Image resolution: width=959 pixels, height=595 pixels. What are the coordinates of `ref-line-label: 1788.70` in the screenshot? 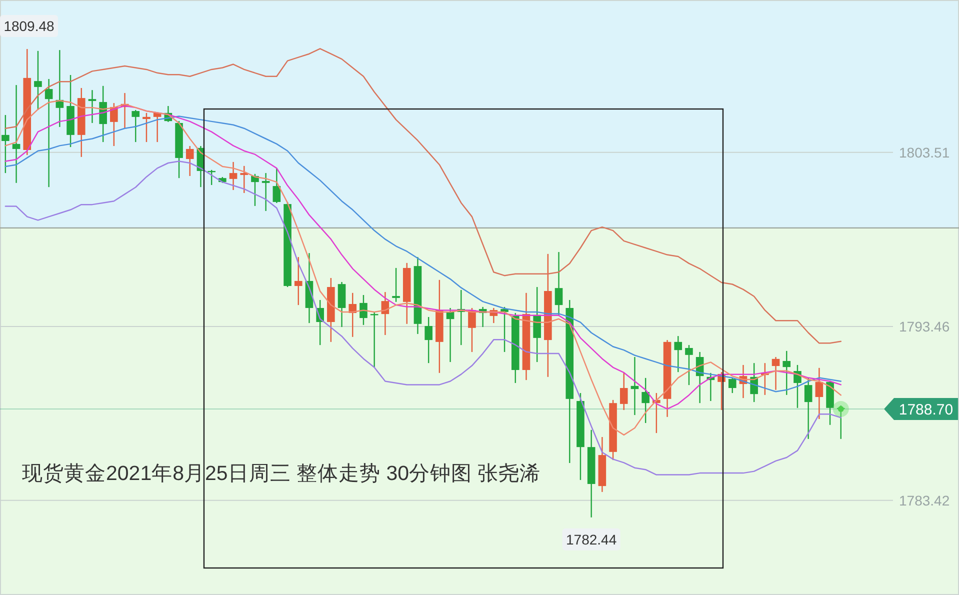 It's located at (926, 409).